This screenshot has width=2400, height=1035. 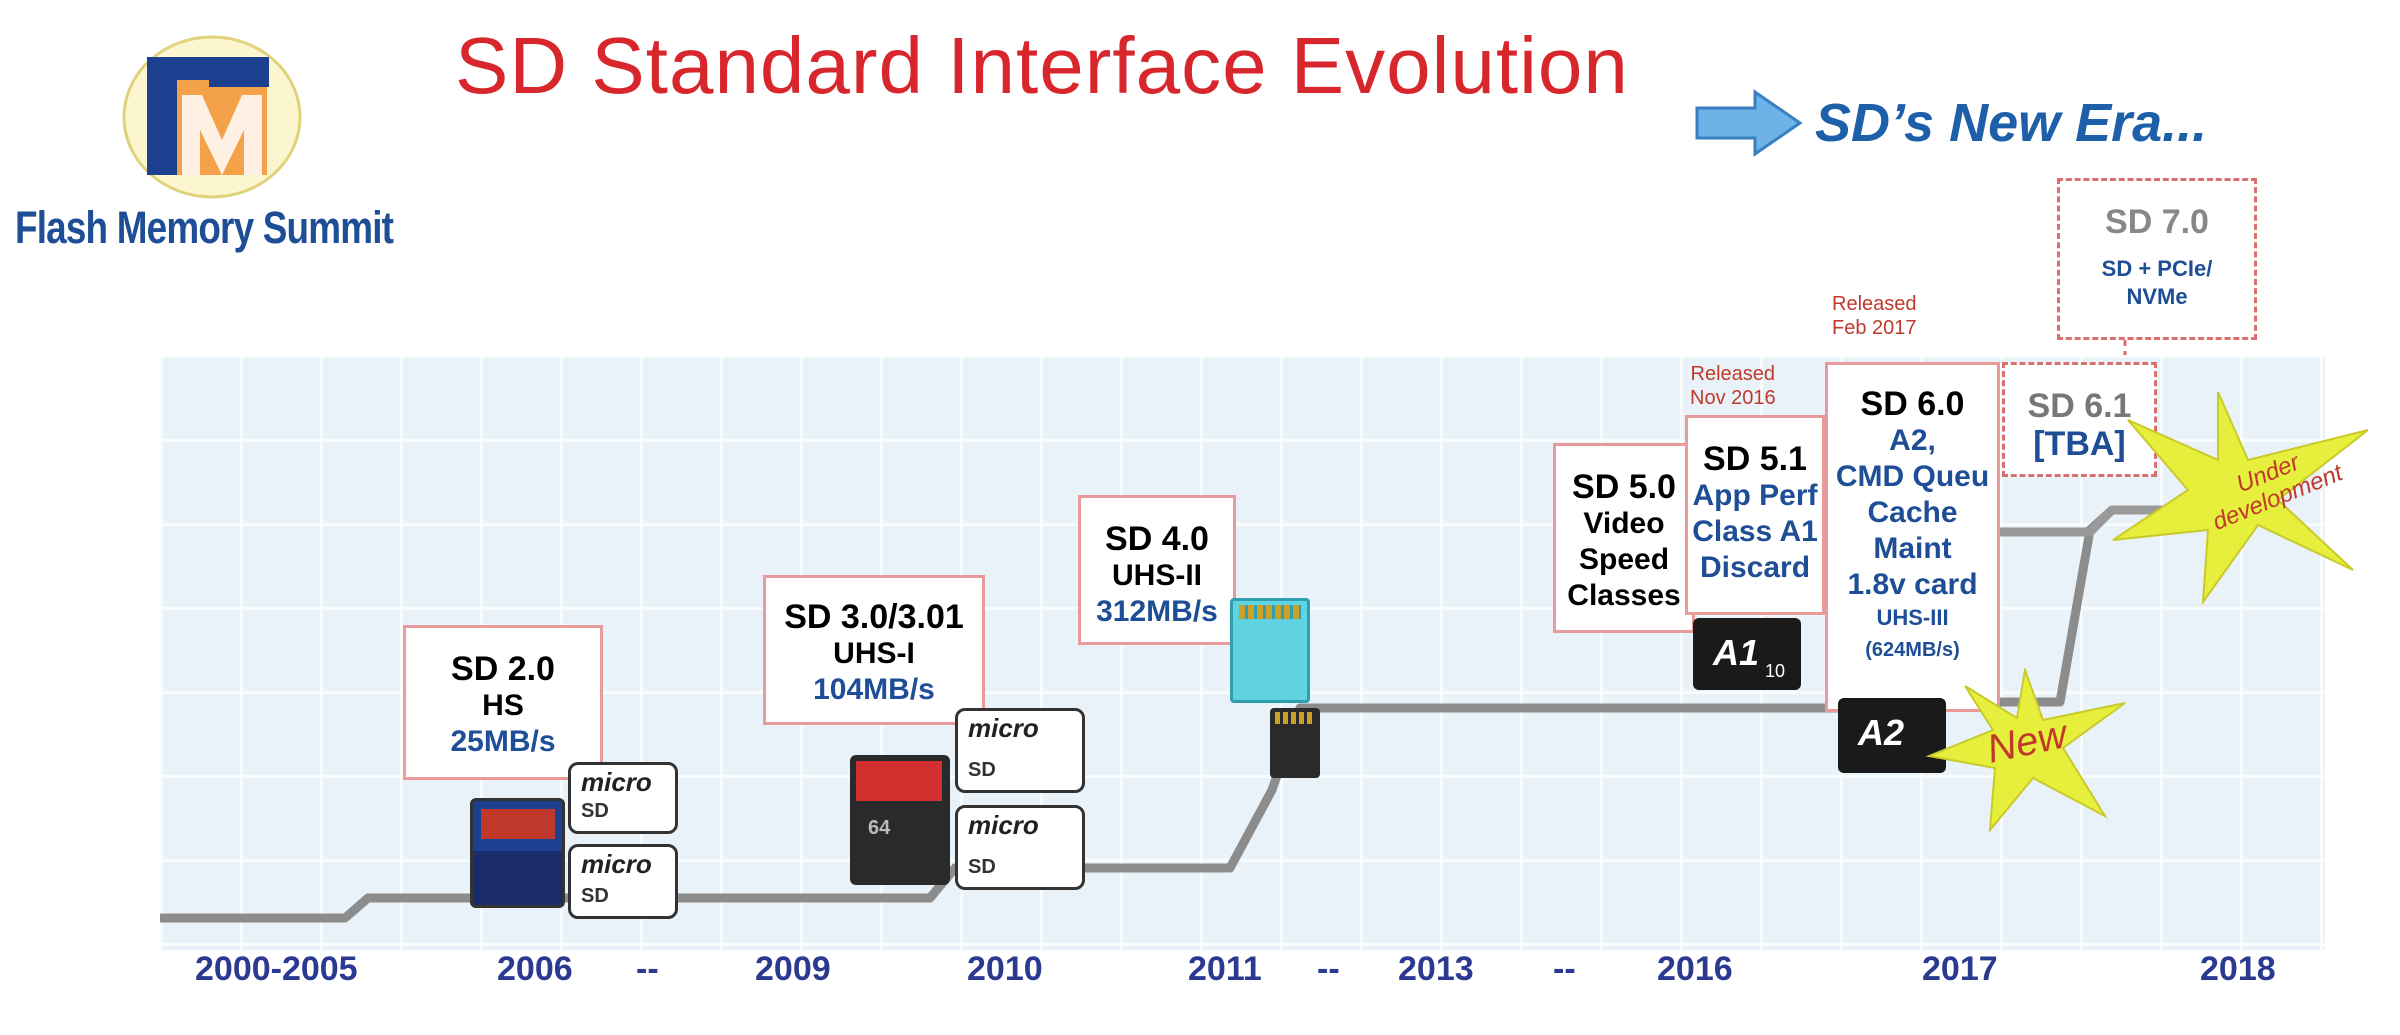 I want to click on sd51-box: SD 5.1 App Perf Class A1 Discard, so click(x=1755, y=515).